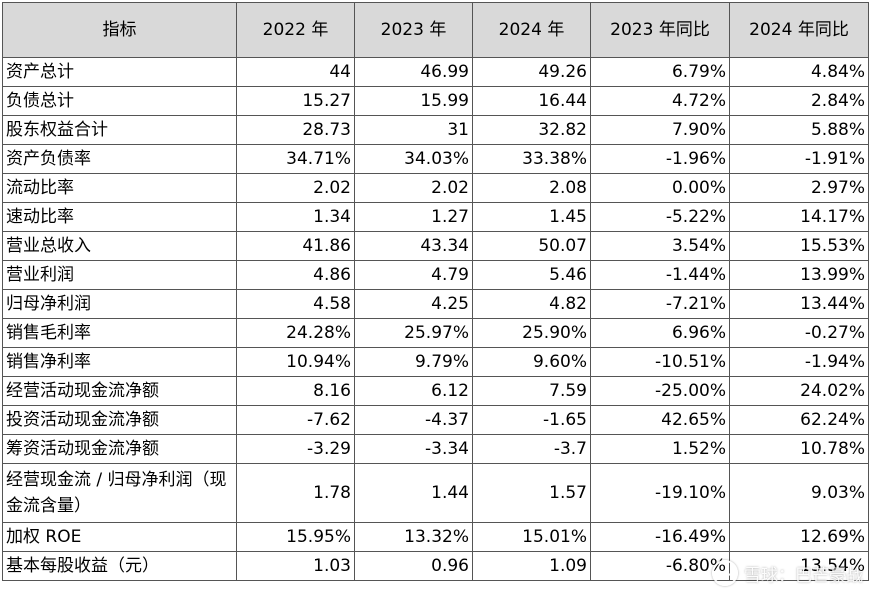 Image resolution: width=871 pixels, height=592 pixels. What do you see at coordinates (413, 101) in the screenshot?
I see `cell-2023: 15.99` at bounding box center [413, 101].